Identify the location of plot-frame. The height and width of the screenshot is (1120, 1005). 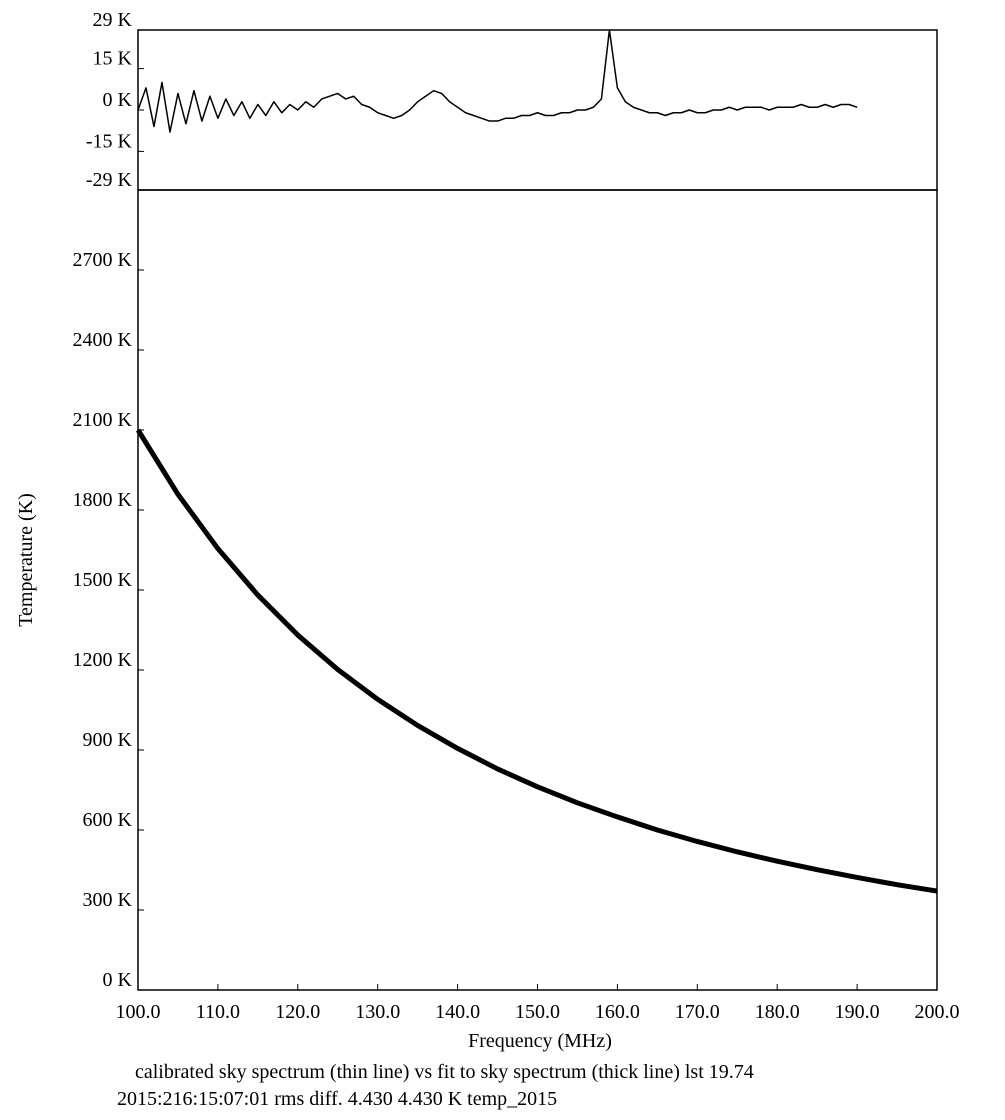
(537, 110).